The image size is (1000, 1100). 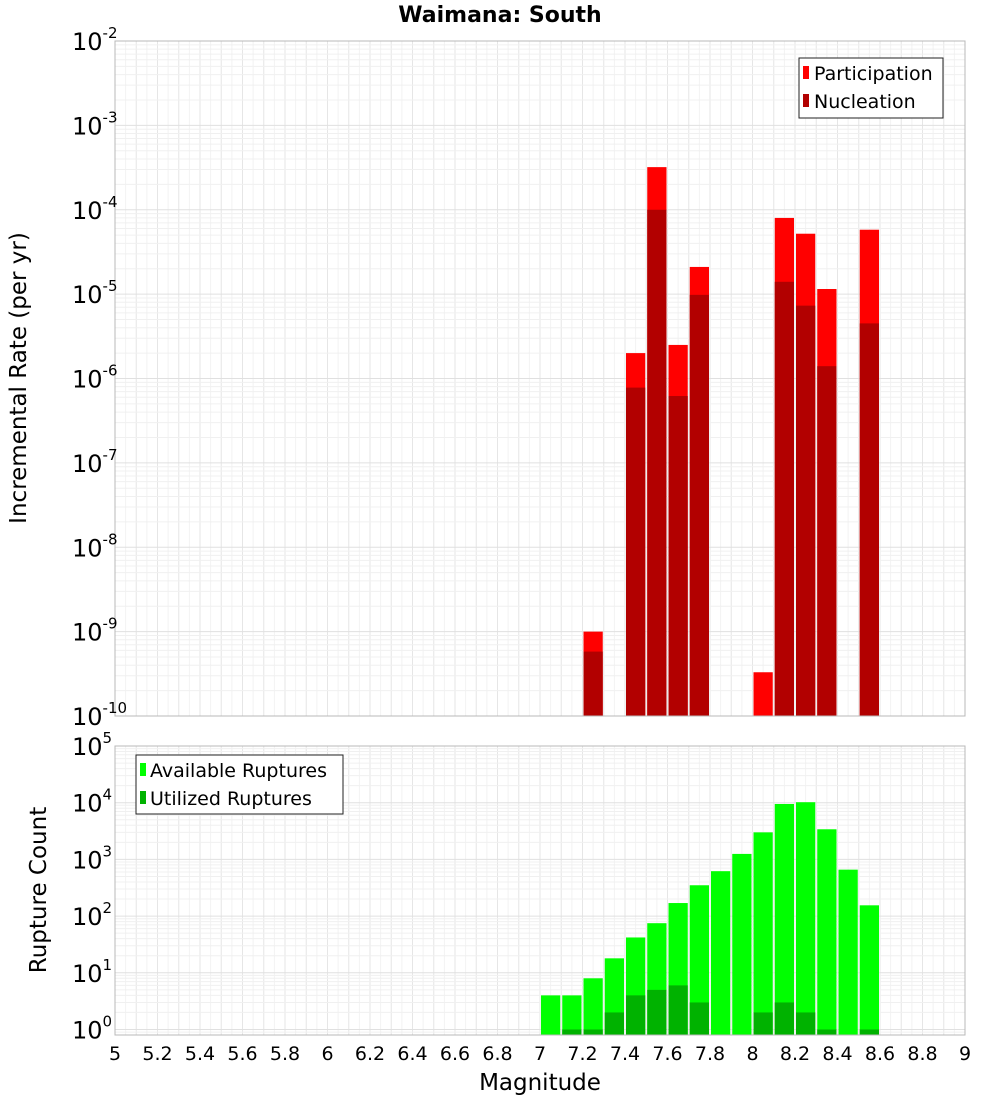 What do you see at coordinates (837, 1054) in the screenshot?
I see `x-tick-label: 8.4` at bounding box center [837, 1054].